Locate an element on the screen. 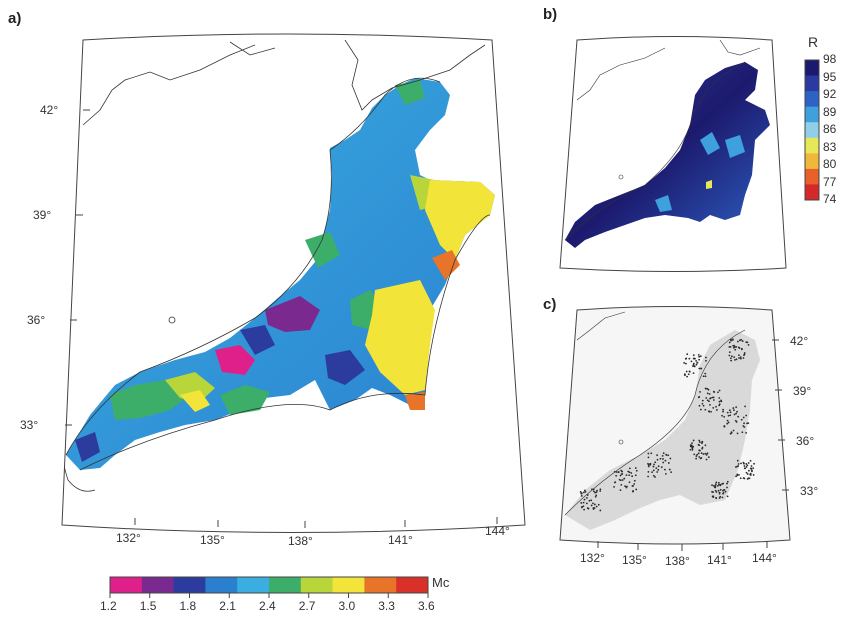 This screenshot has width=850, height=631. panel-b-label: b) is located at coordinates (550, 14).